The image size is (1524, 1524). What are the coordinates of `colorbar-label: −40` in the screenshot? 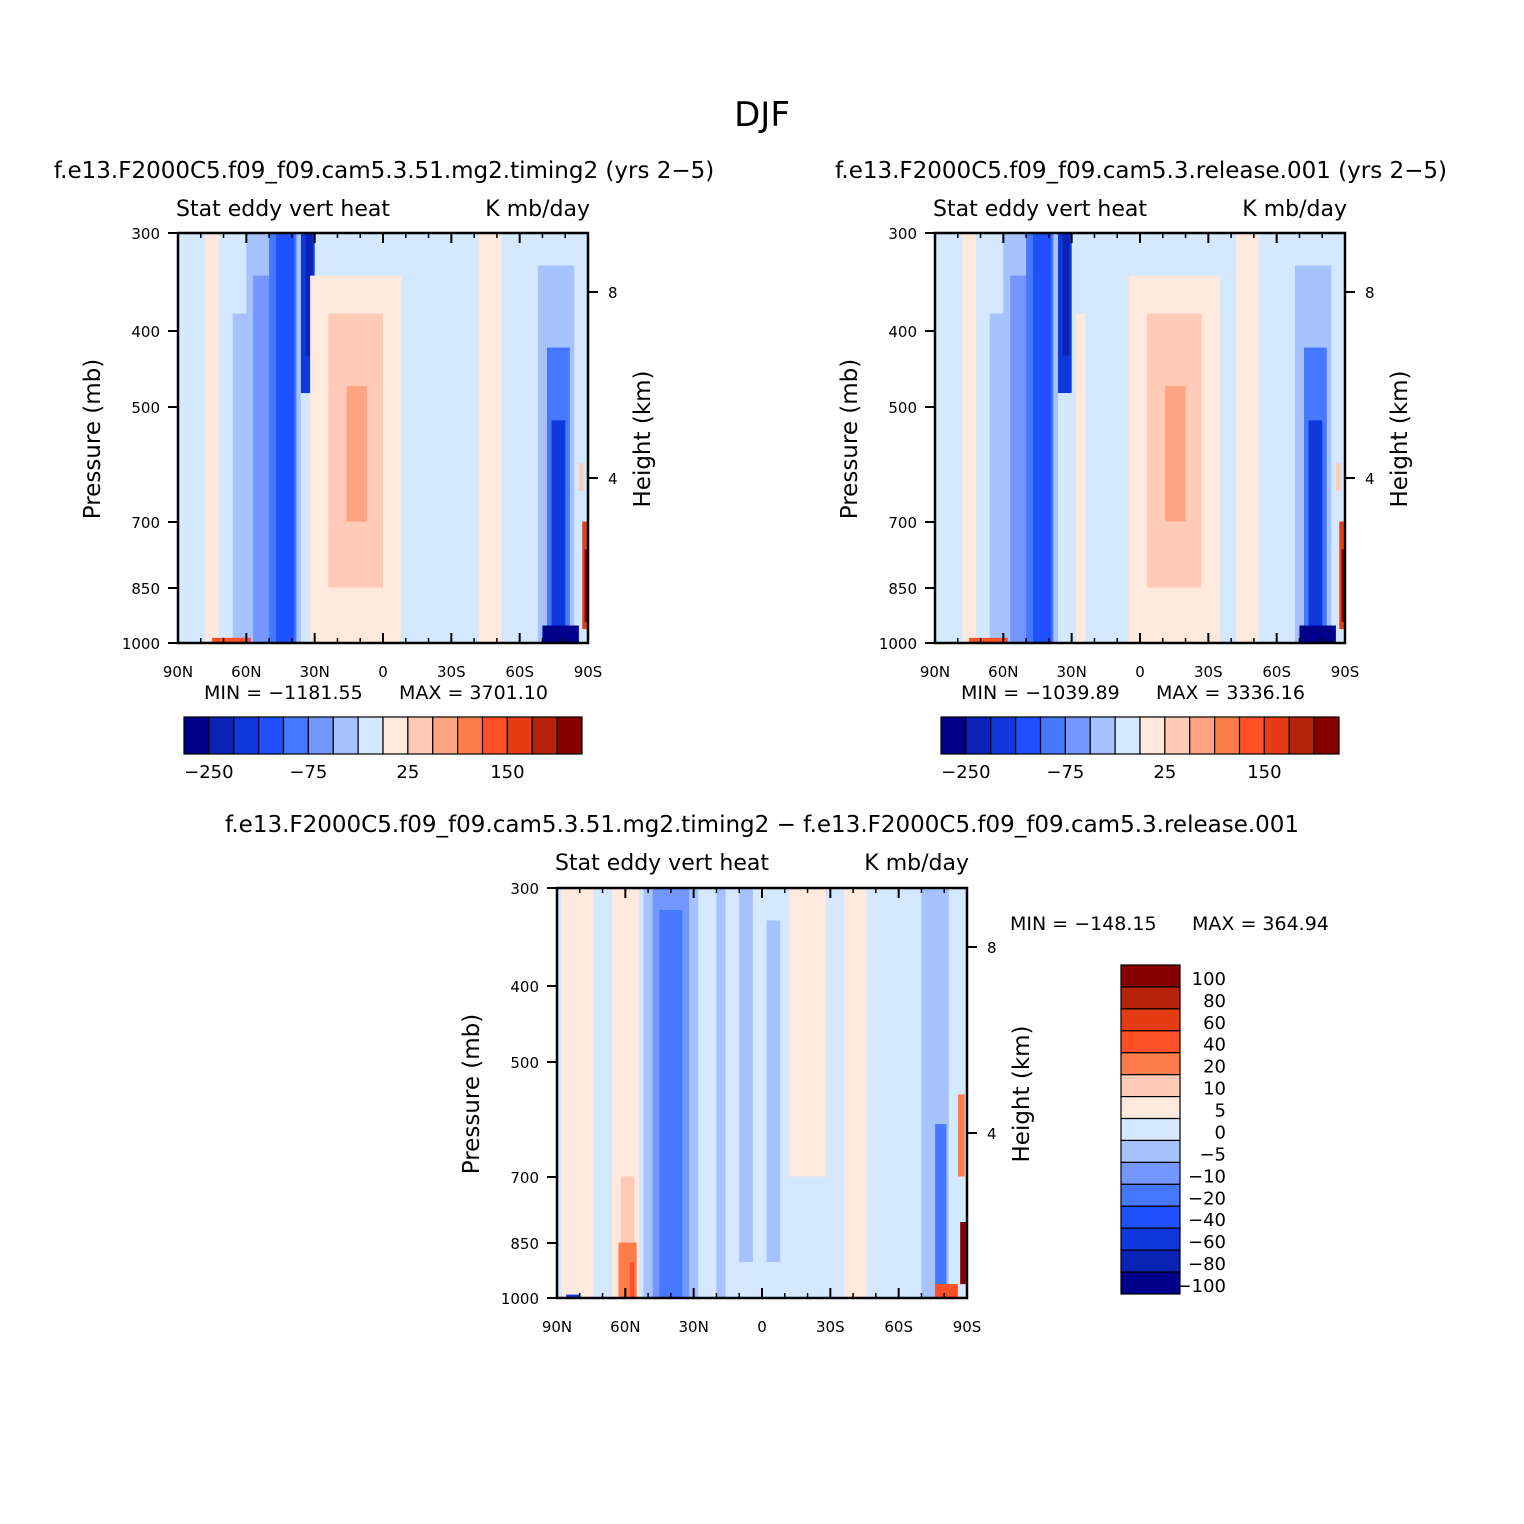 It's located at (1207, 1220).